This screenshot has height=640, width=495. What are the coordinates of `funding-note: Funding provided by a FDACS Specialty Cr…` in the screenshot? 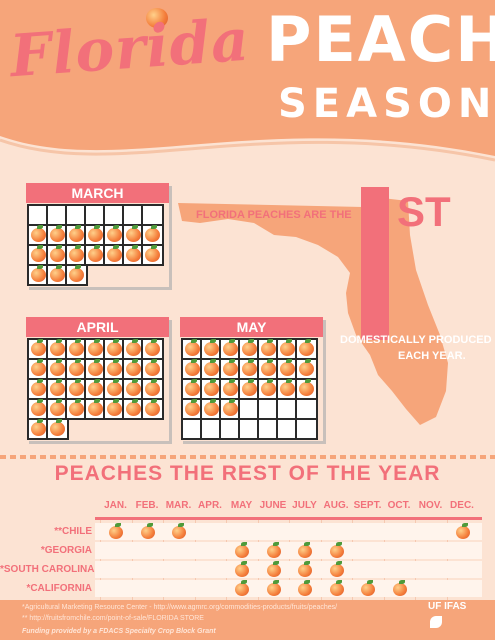 It's located at (119, 631).